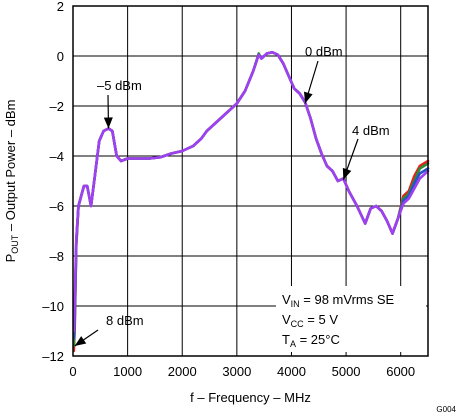 The image size is (460, 415). Describe the element at coordinates (346, 371) in the screenshot. I see `x-tick-label: 5000` at that location.